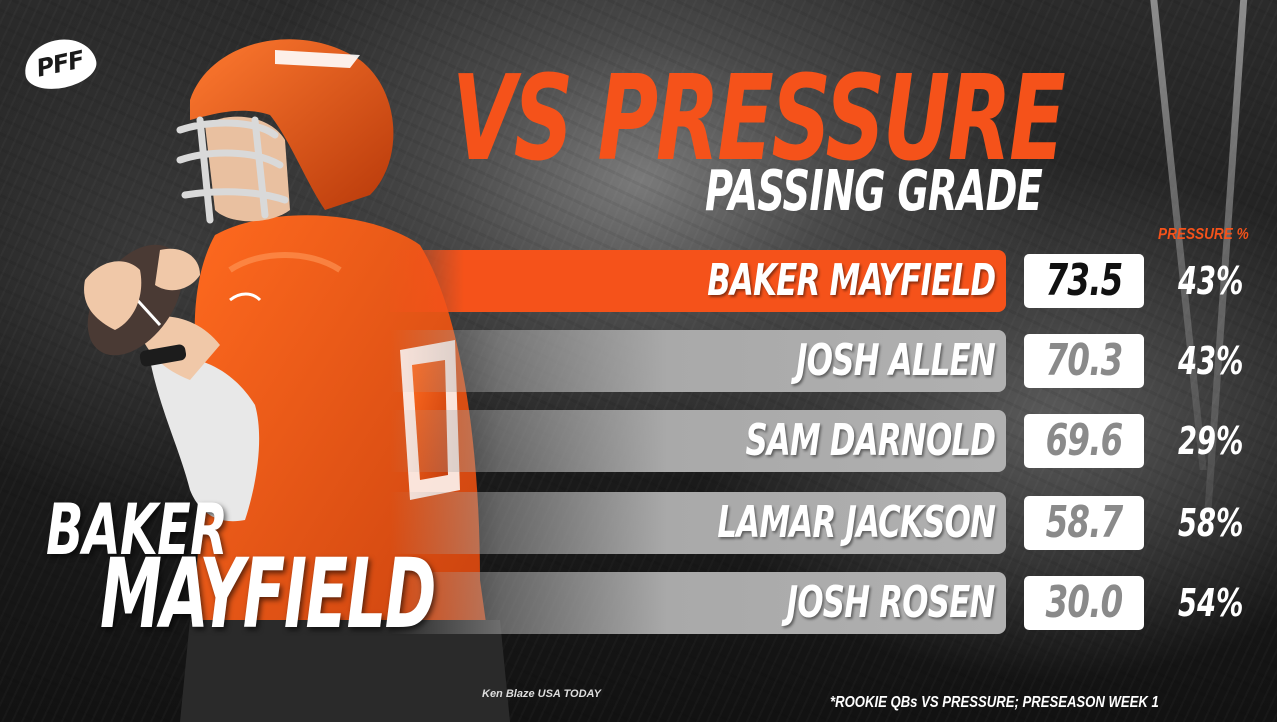  I want to click on chart-title: VS PRESSURE, so click(759, 118).